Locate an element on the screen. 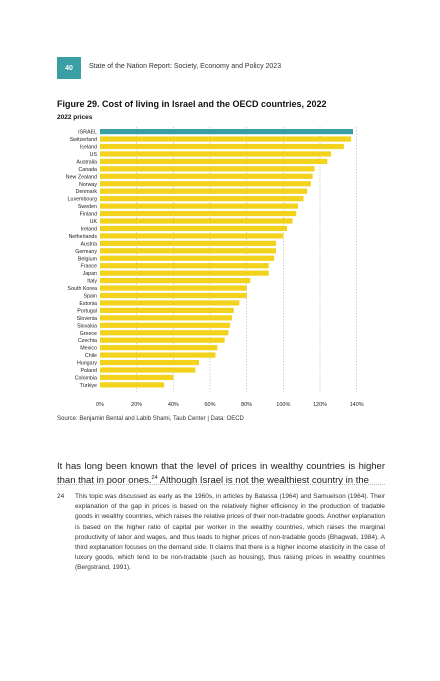 The image size is (440, 681). bar-finland is located at coordinates (198, 213).